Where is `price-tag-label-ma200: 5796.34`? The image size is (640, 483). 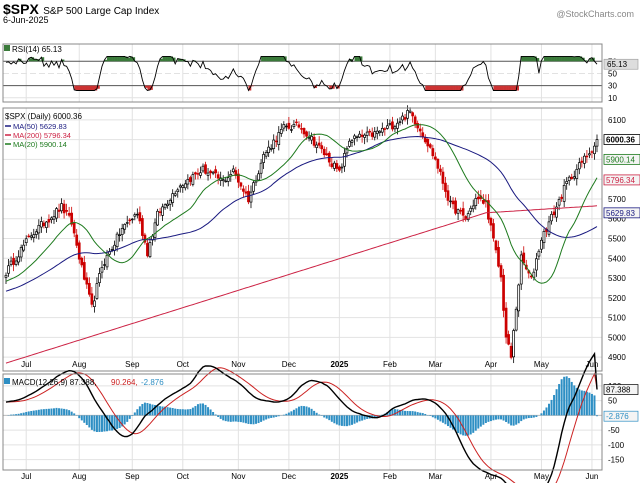
price-tag-label-ma200: 5796.34 is located at coordinates (620, 180).